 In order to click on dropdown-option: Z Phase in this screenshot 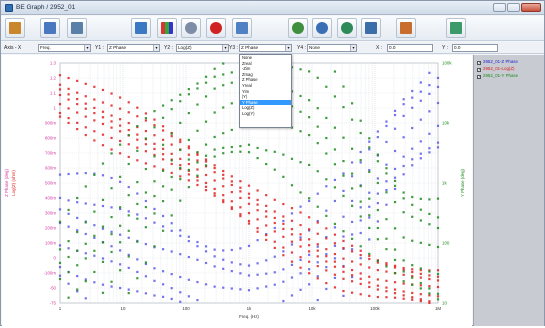, I will do `click(250, 80)`.